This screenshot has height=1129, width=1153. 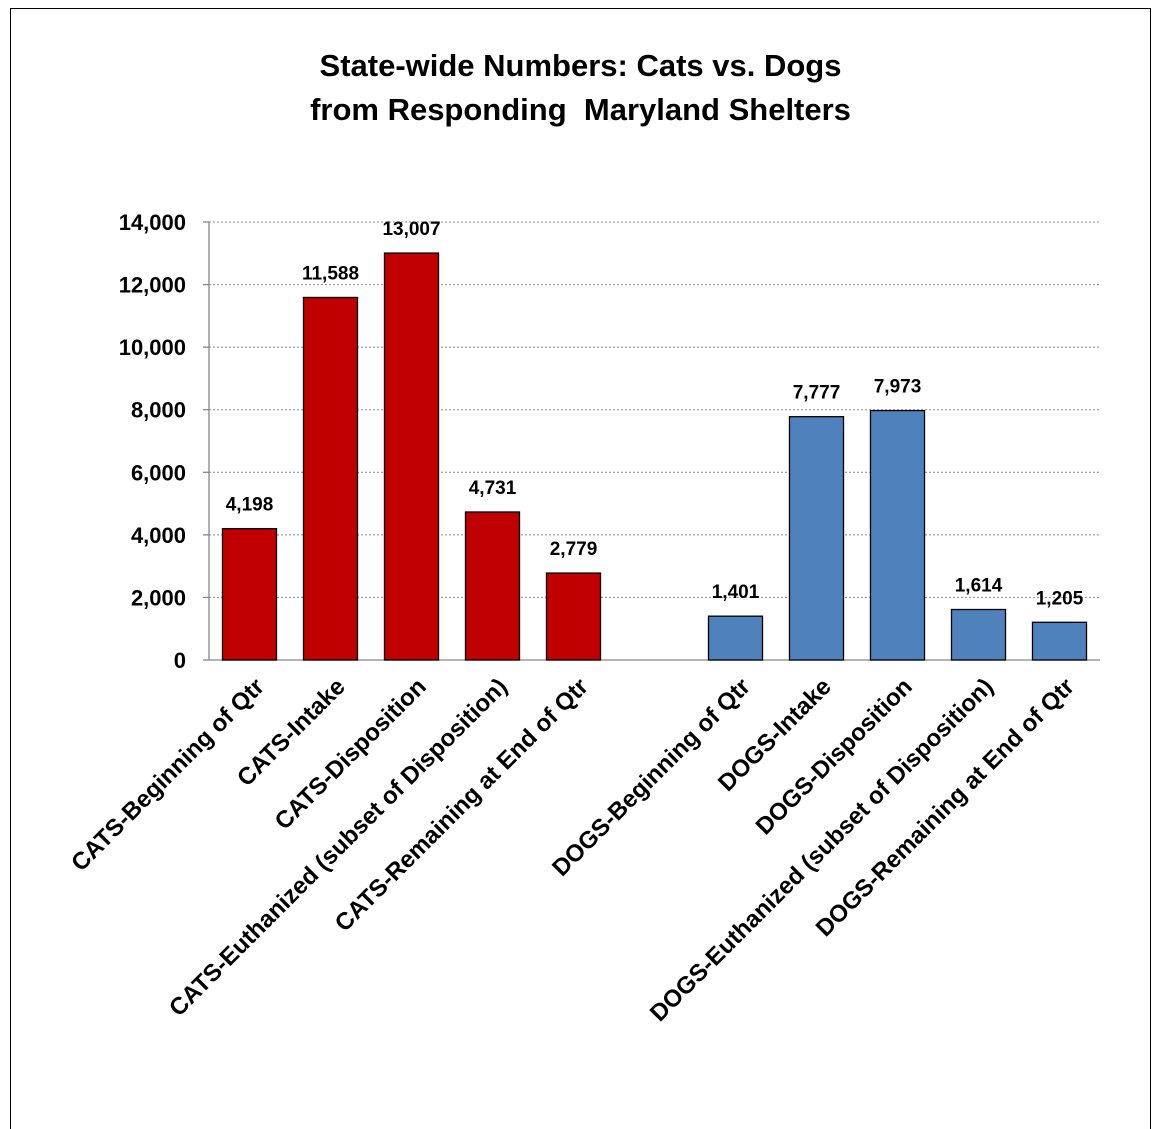 What do you see at coordinates (493, 488) in the screenshot?
I see `data-label-cats-euthanized-subset-of-disposition: 4,731` at bounding box center [493, 488].